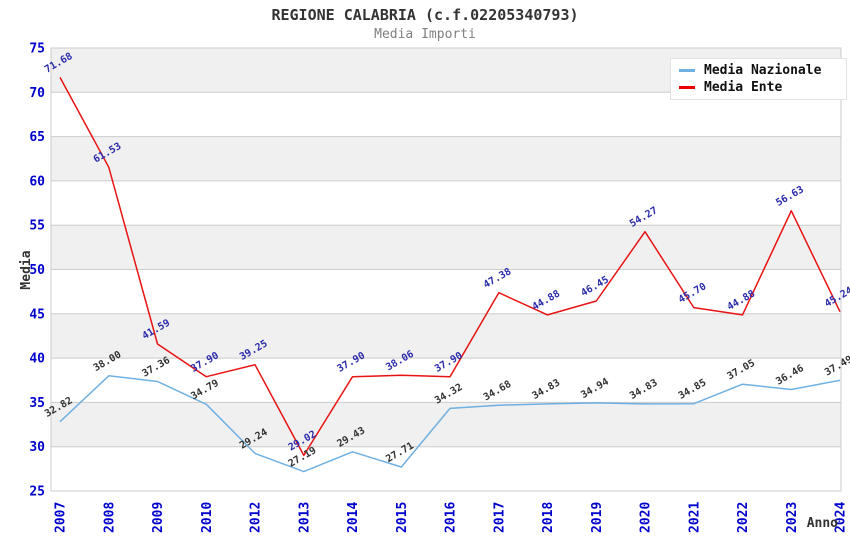 Image resolution: width=850 pixels, height=550 pixels. What do you see at coordinates (548, 517) in the screenshot?
I see `x-tick-label: 2018` at bounding box center [548, 517].